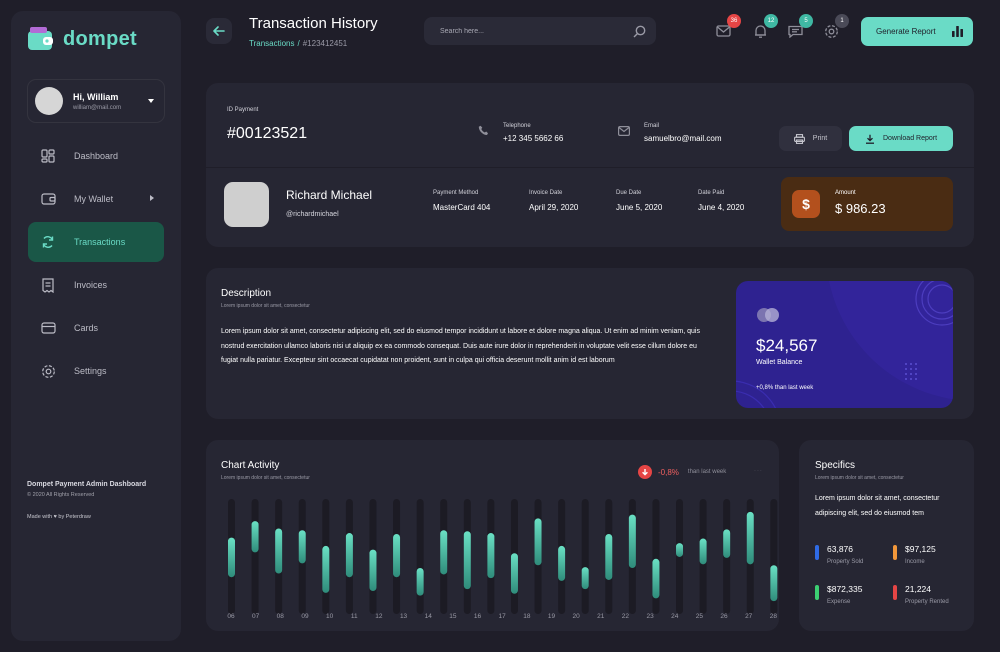  I want to click on bell-icon, so click(760, 31).